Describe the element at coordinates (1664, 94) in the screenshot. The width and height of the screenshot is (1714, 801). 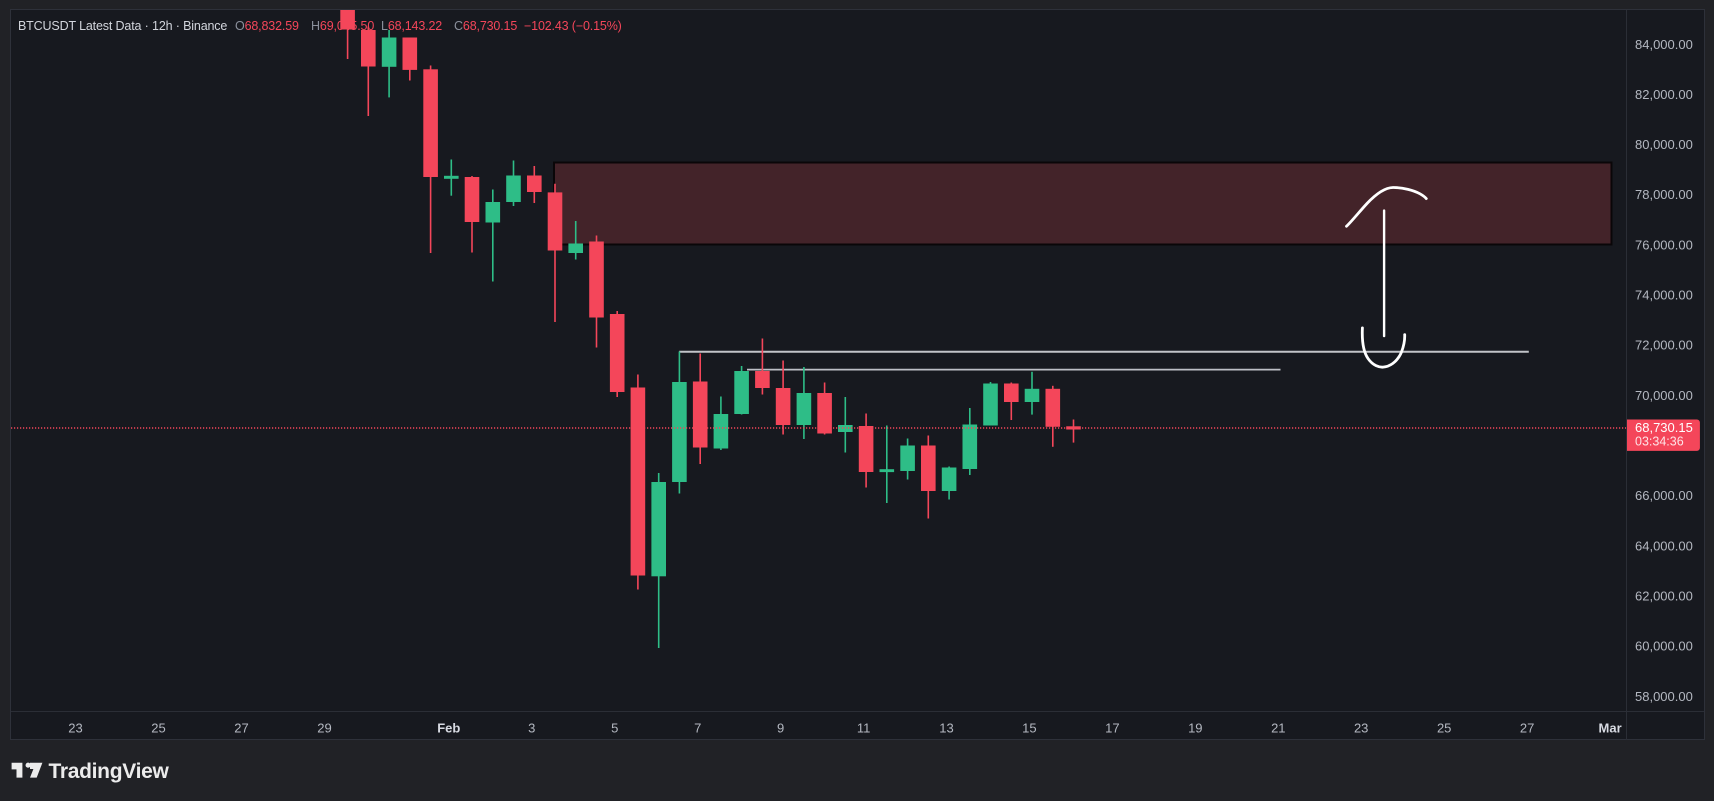
I see `svg-text: 82,000.00` at that location.